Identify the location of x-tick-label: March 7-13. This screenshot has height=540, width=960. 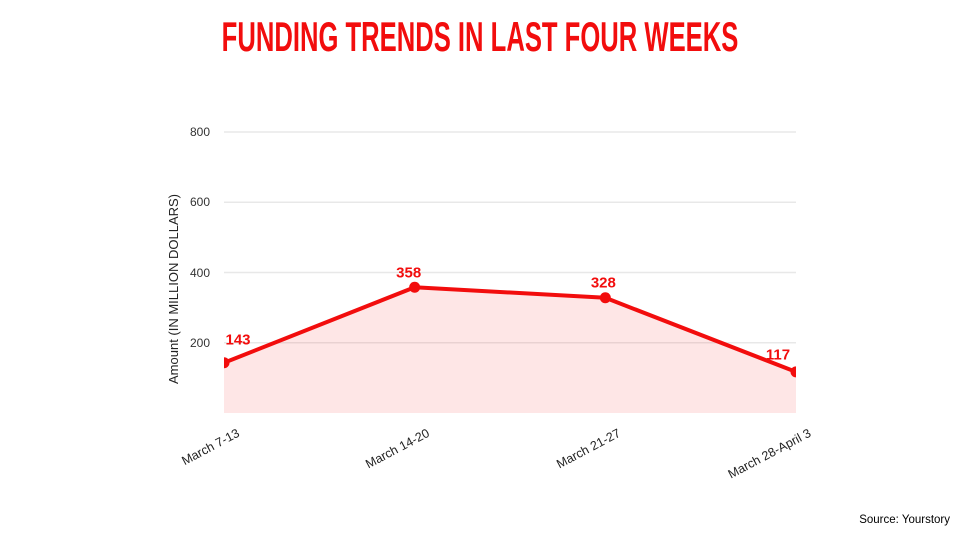
(210, 447).